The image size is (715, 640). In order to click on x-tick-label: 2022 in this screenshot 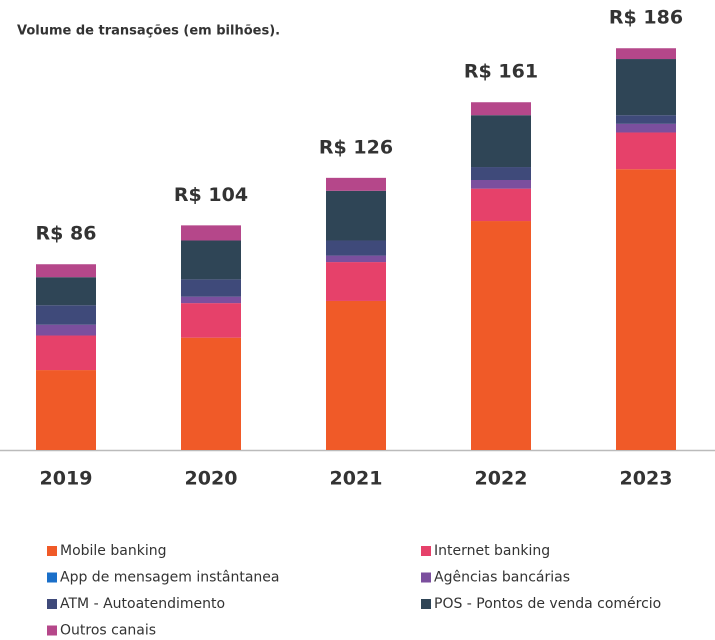, I will do `click(501, 479)`.